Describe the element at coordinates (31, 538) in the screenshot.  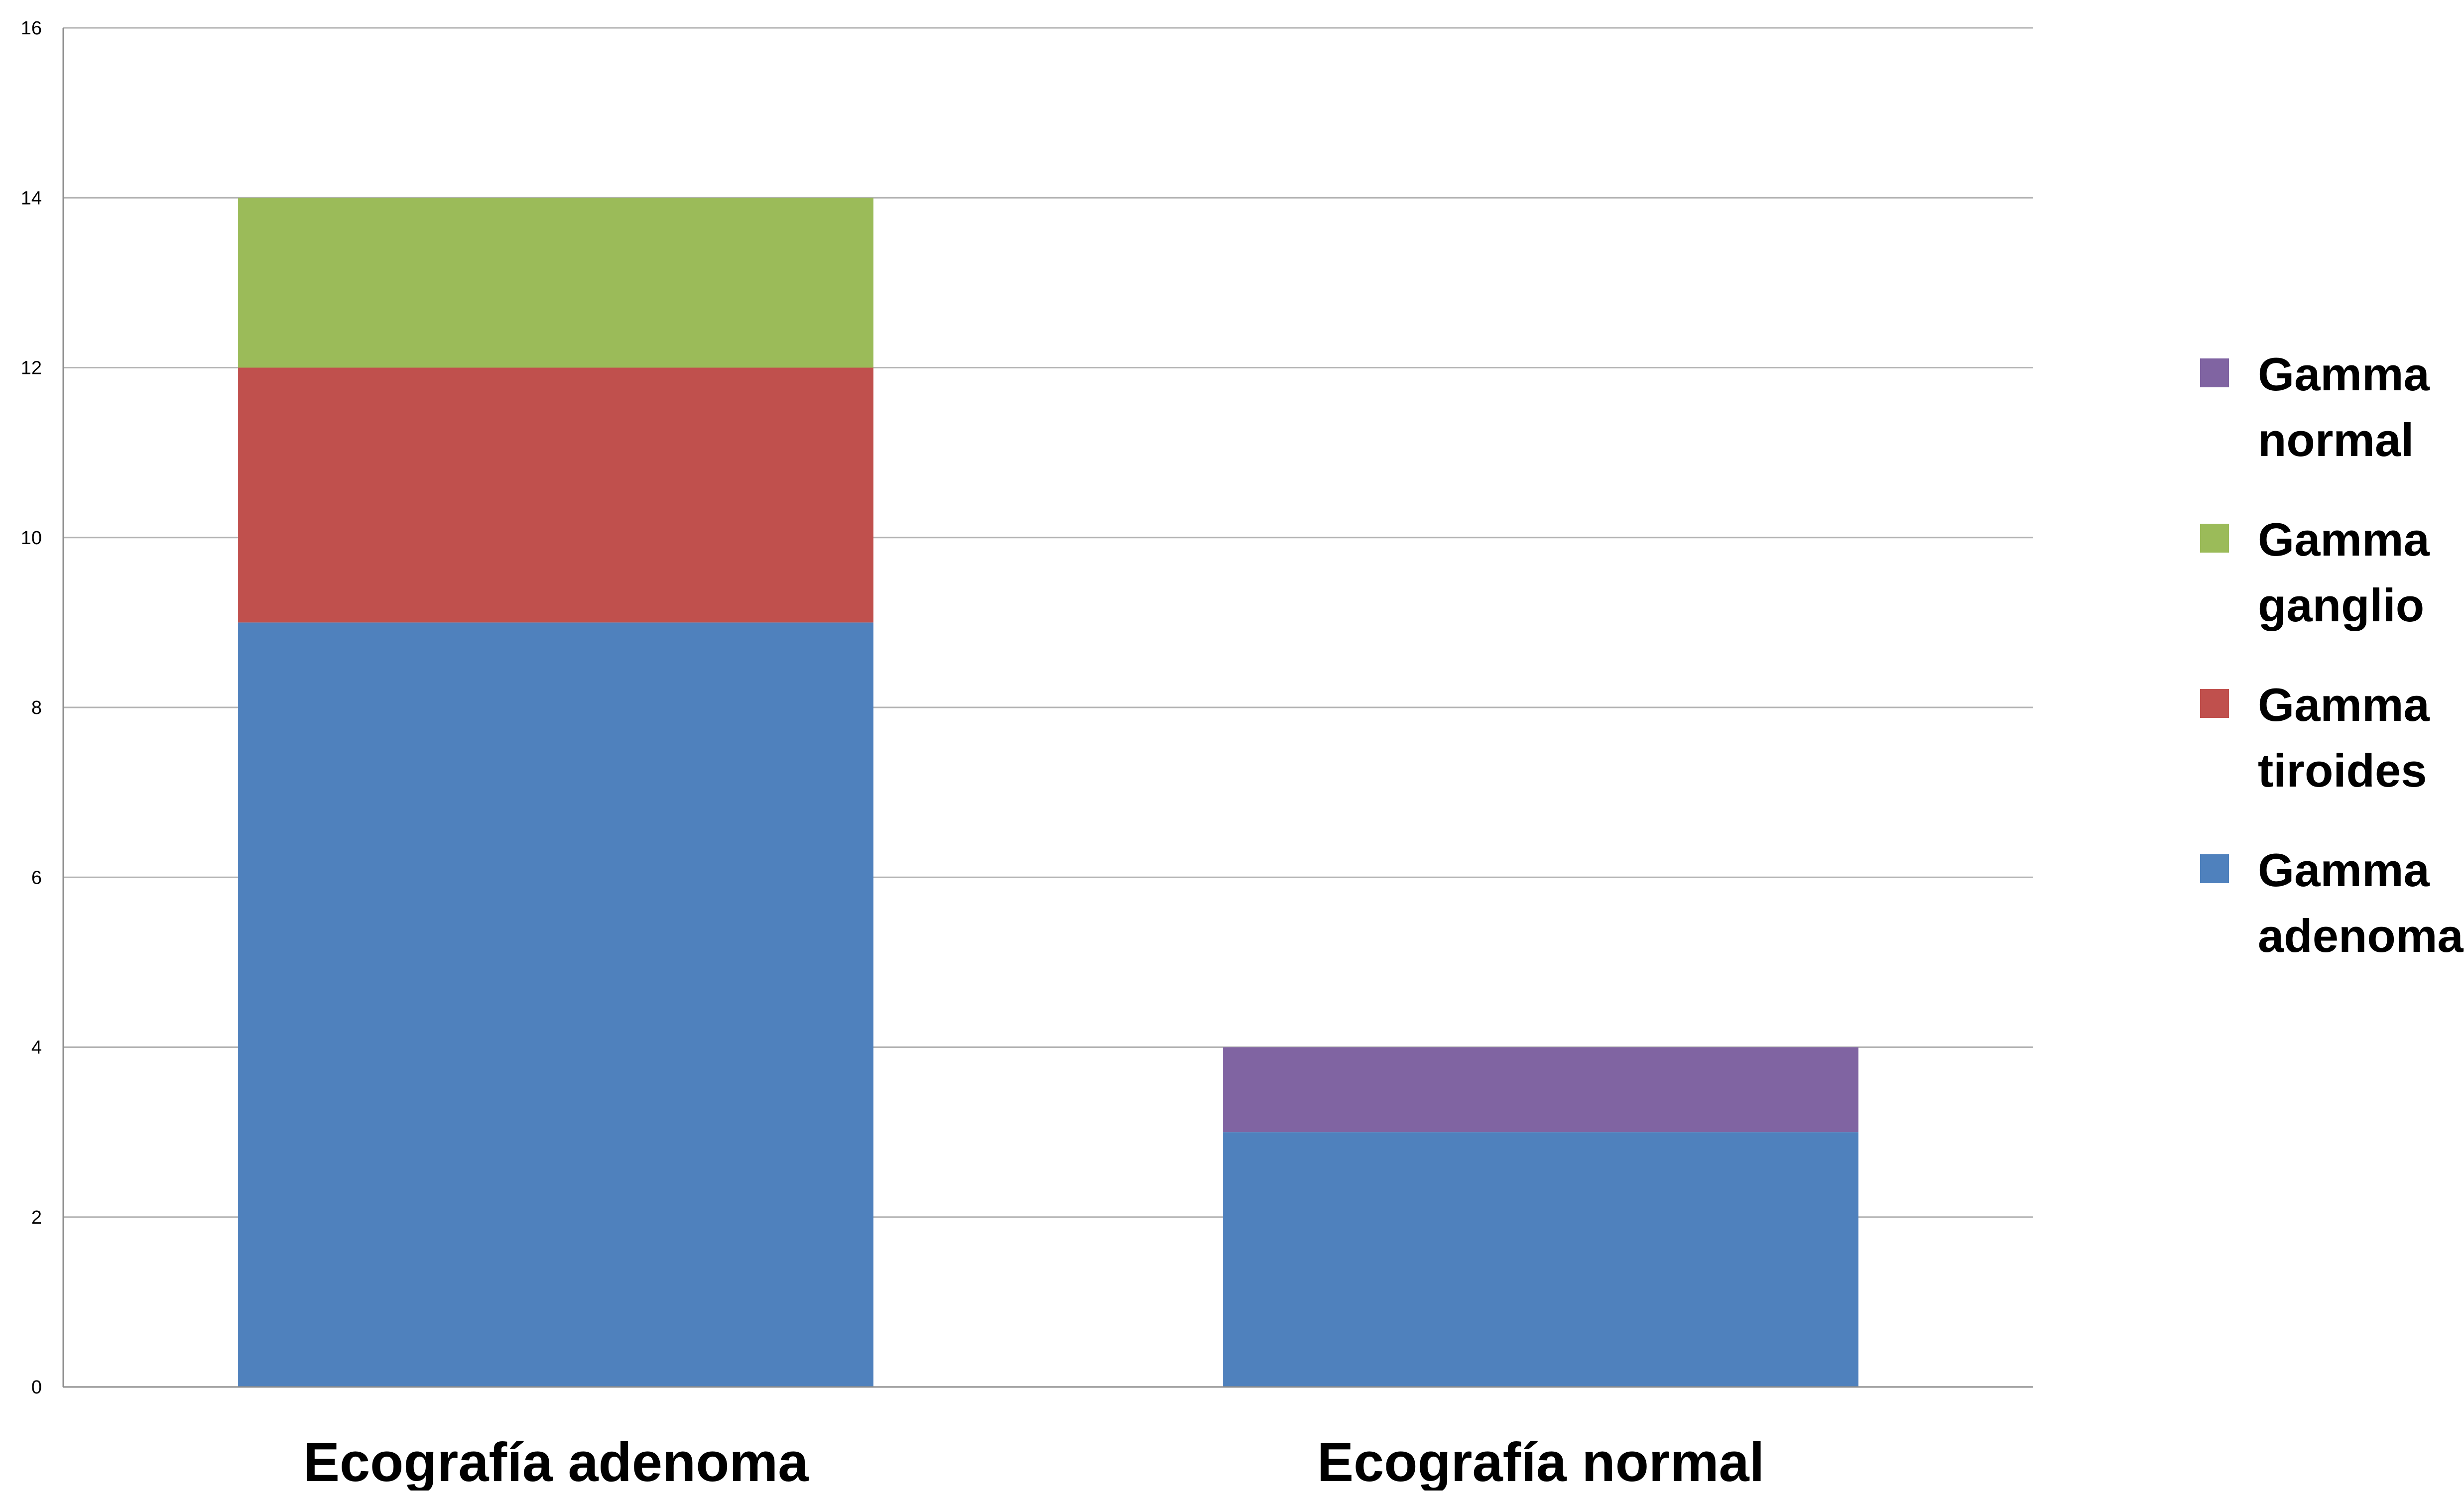
I see `y-tick-label: 10` at that location.